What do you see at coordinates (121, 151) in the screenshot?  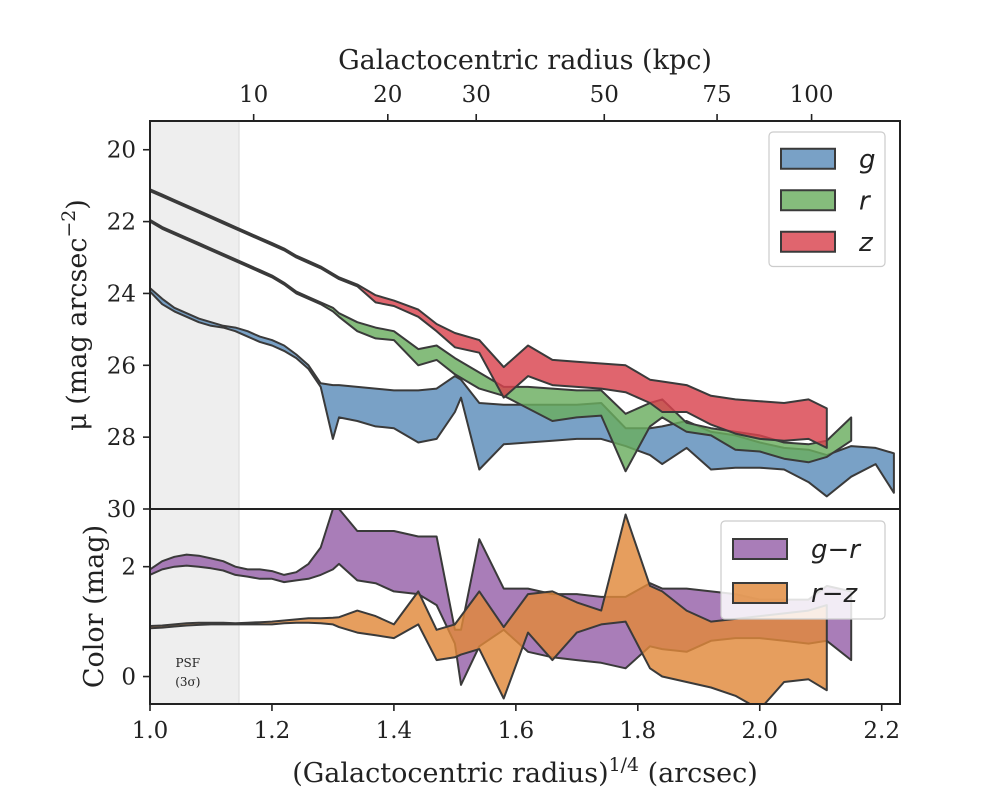 I see `y-tick-label: 20` at bounding box center [121, 151].